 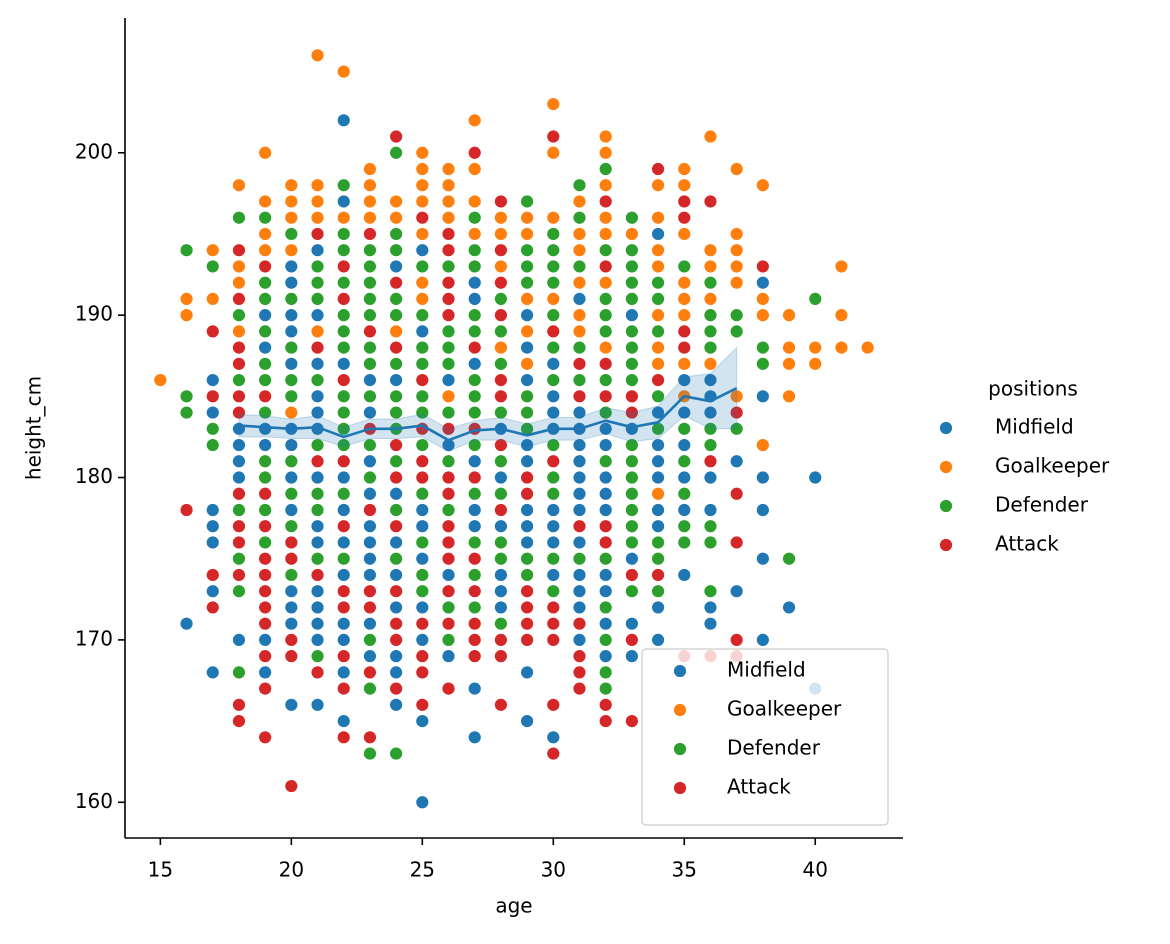 I want to click on confidence-band, so click(x=488, y=399).